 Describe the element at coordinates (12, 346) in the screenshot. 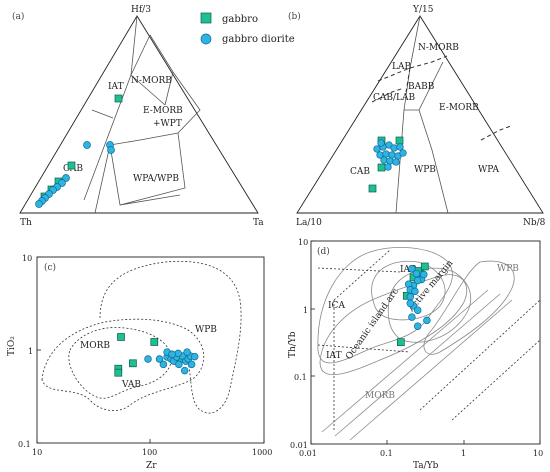

I see `panel-c-ylabel: TiO₂` at that location.